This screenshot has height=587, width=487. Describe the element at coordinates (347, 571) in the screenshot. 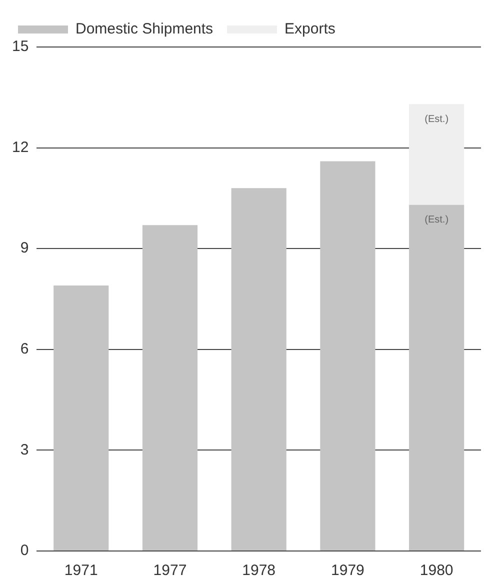

I see `x-tick-label: 1979` at that location.